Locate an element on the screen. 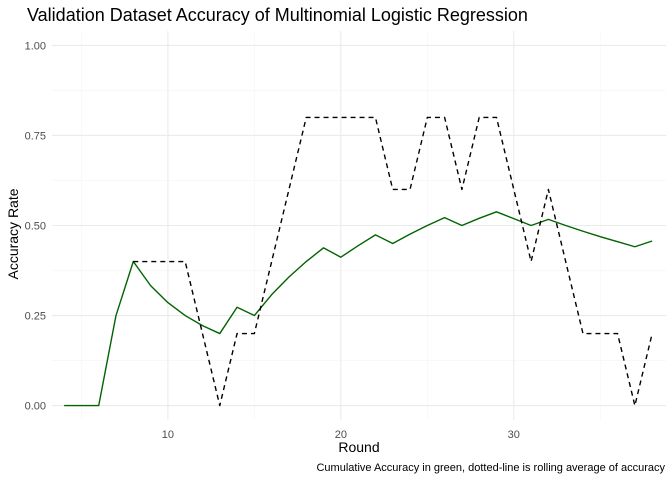 The width and height of the screenshot is (672, 480). x-tick-label: 30 is located at coordinates (514, 435).